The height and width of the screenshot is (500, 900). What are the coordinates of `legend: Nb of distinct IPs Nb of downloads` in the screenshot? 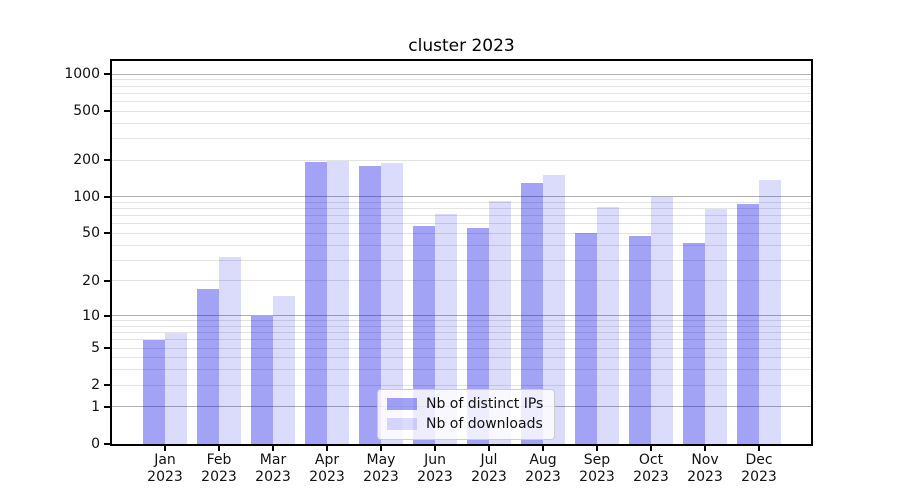 It's located at (466, 414).